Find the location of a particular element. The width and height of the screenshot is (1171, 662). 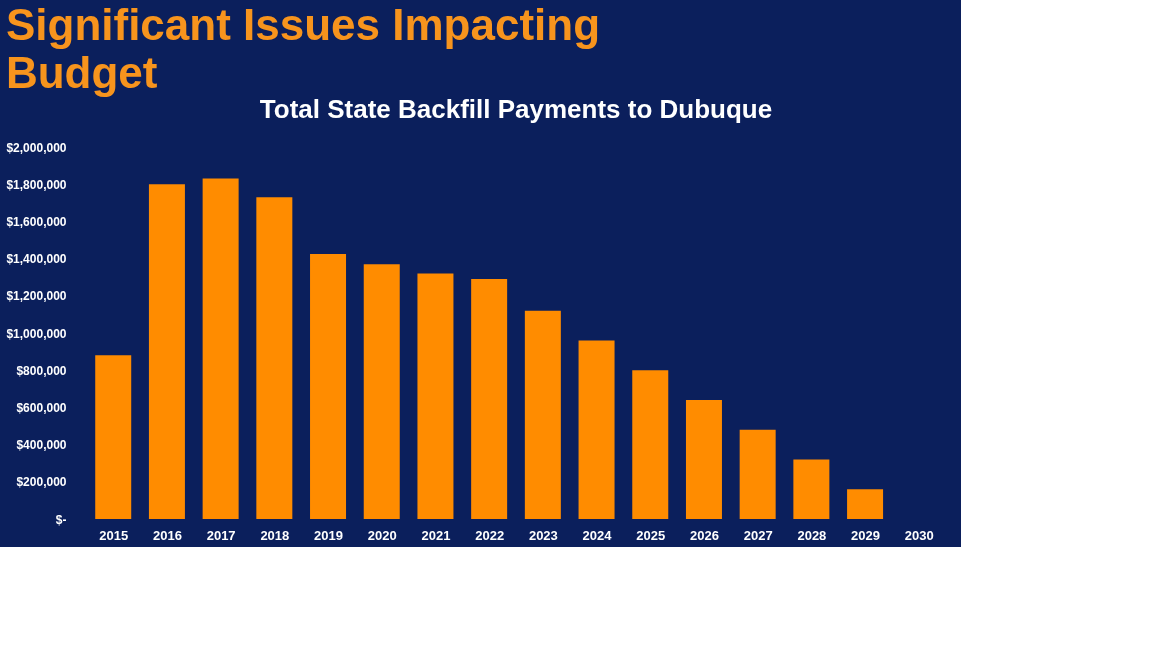

y-tick-label: $1,000,000 is located at coordinates (36, 333).